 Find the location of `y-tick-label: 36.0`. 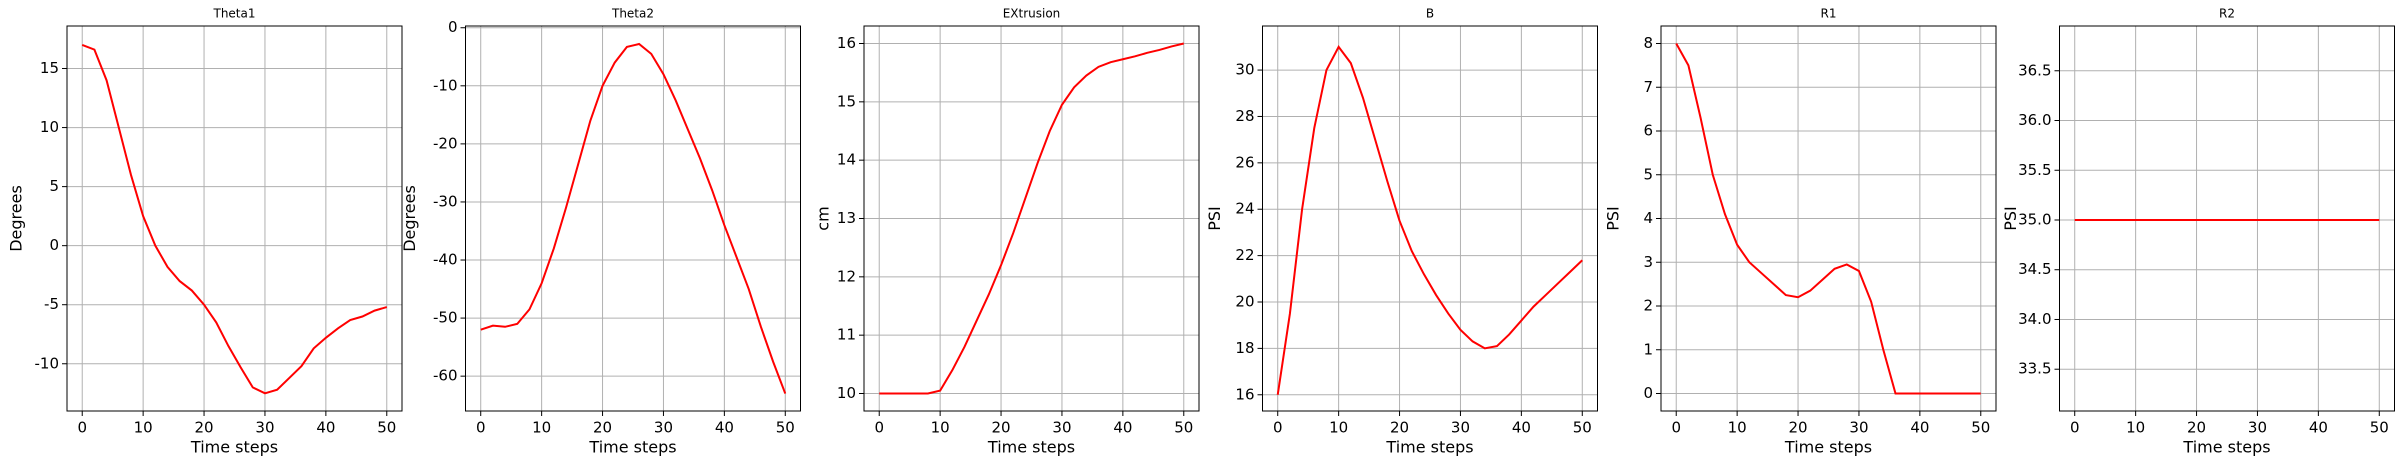

y-tick-label: 36.0 is located at coordinates (2034, 120).